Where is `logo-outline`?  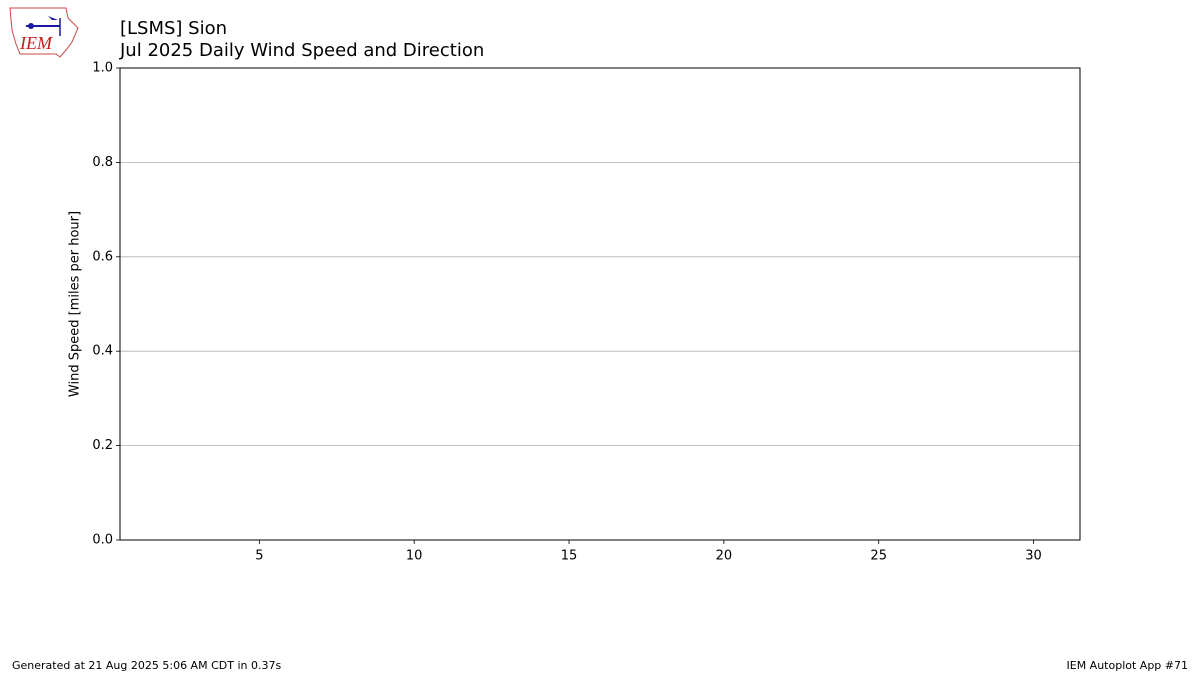
logo-outline is located at coordinates (44, 32).